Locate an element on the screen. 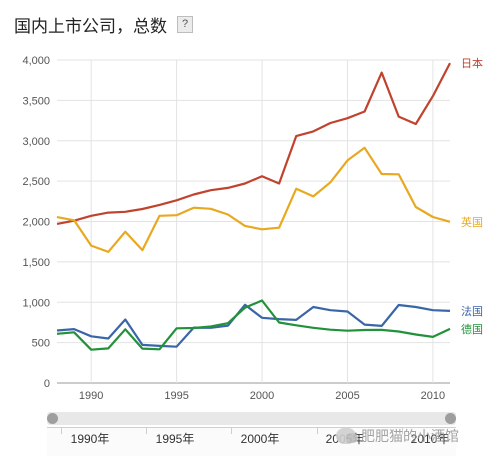 This screenshot has height=459, width=492. x-tick-label: 2010 is located at coordinates (433, 395).